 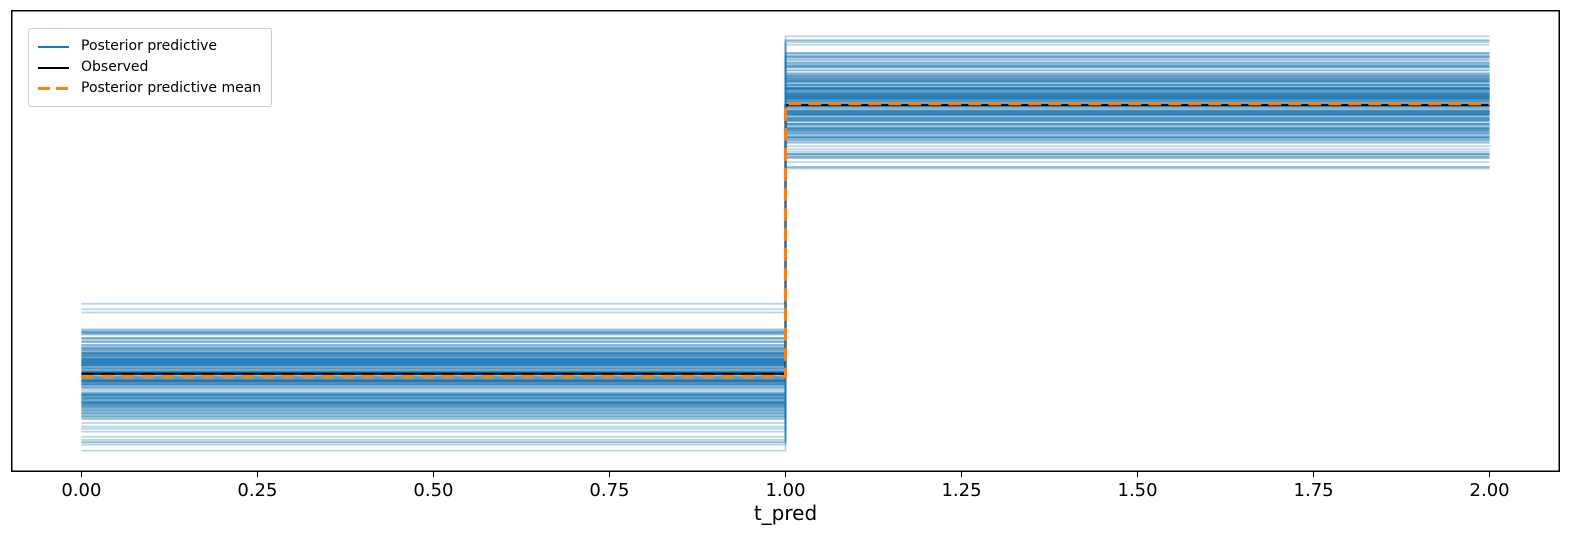 What do you see at coordinates (1489, 490) in the screenshot?
I see `x-tick-label: 2.00` at bounding box center [1489, 490].